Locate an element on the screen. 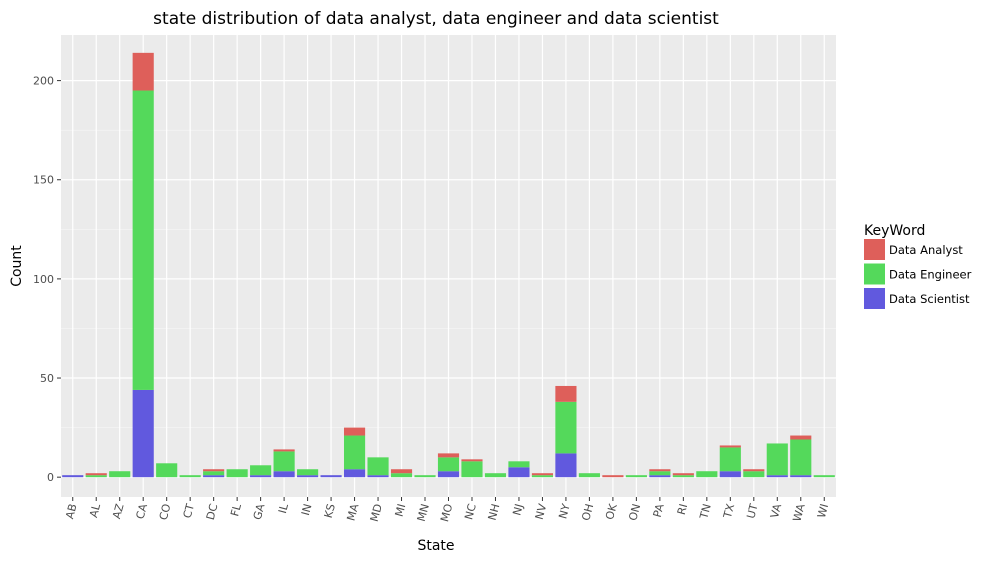 This screenshot has height=562, width=1004. x-tick-label: NC is located at coordinates (470, 511).